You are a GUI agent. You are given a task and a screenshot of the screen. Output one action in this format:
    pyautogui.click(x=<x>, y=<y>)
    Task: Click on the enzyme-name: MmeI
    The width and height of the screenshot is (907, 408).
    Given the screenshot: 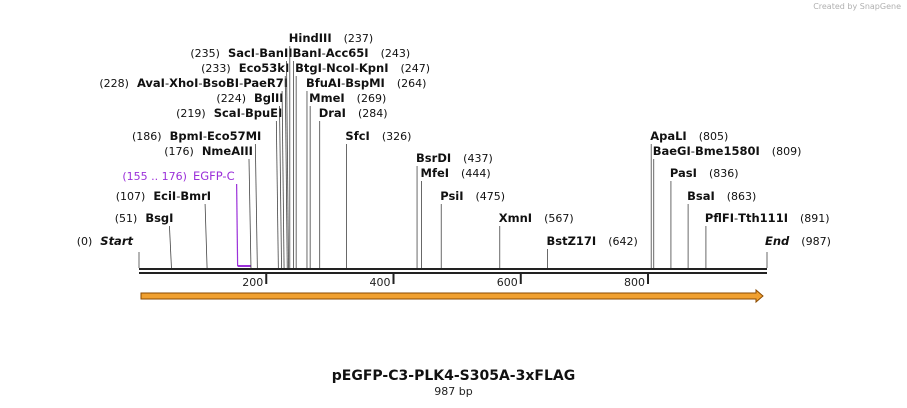 What is the action you would take?
    pyautogui.click(x=327, y=98)
    